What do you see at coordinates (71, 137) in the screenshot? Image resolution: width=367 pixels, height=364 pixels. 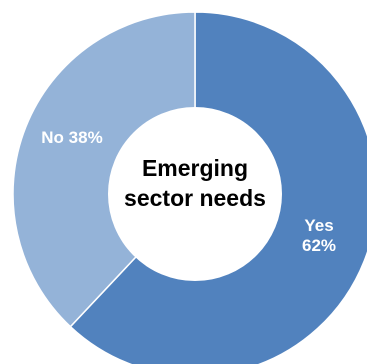 I see `slice-label-no-1: No 38%` at bounding box center [71, 137].